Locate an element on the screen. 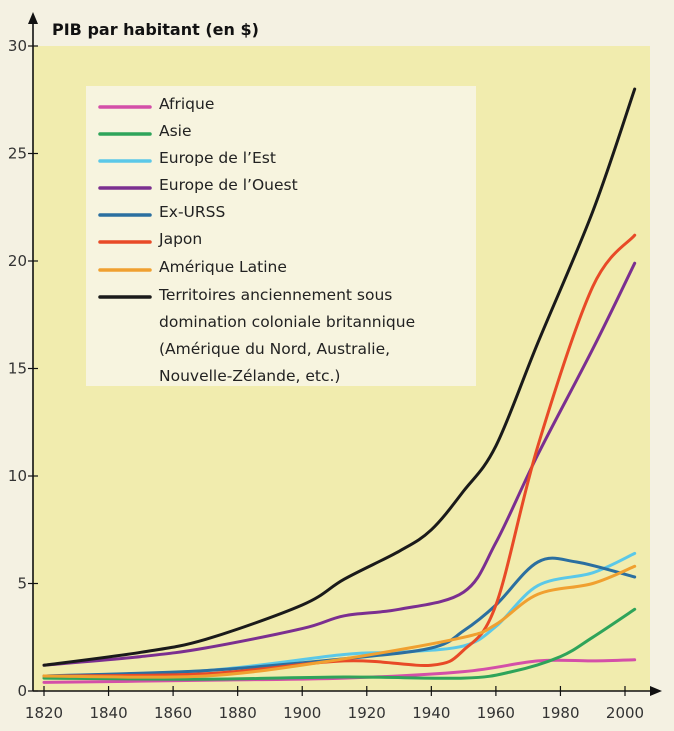 This screenshot has height=731, width=674. y-tick-label: 20 is located at coordinates (17, 261).